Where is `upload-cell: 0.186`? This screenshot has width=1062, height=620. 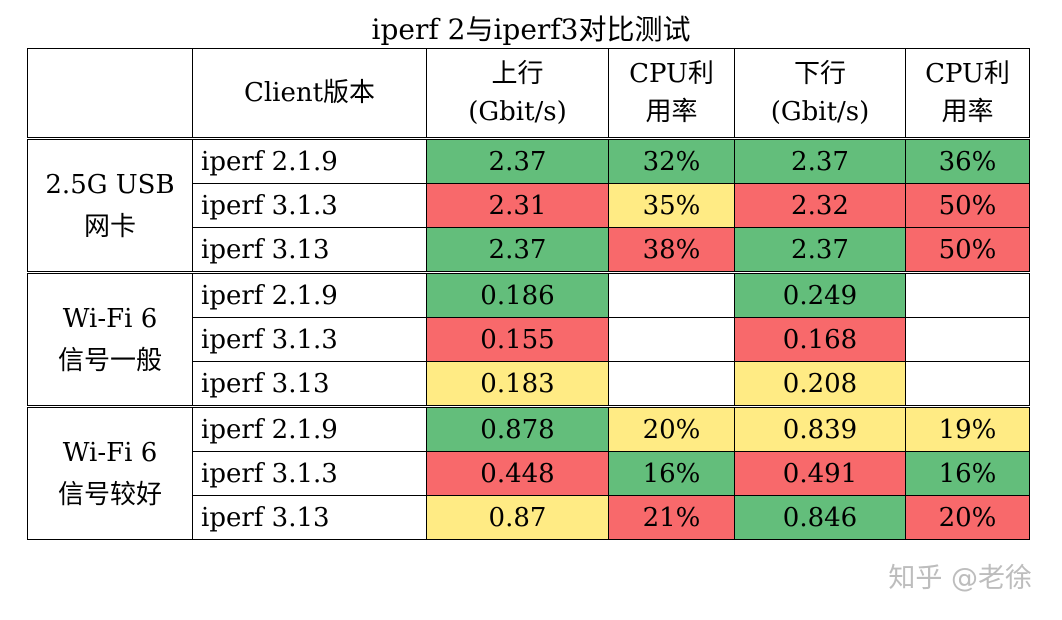 upload-cell: 0.186 is located at coordinates (517, 294).